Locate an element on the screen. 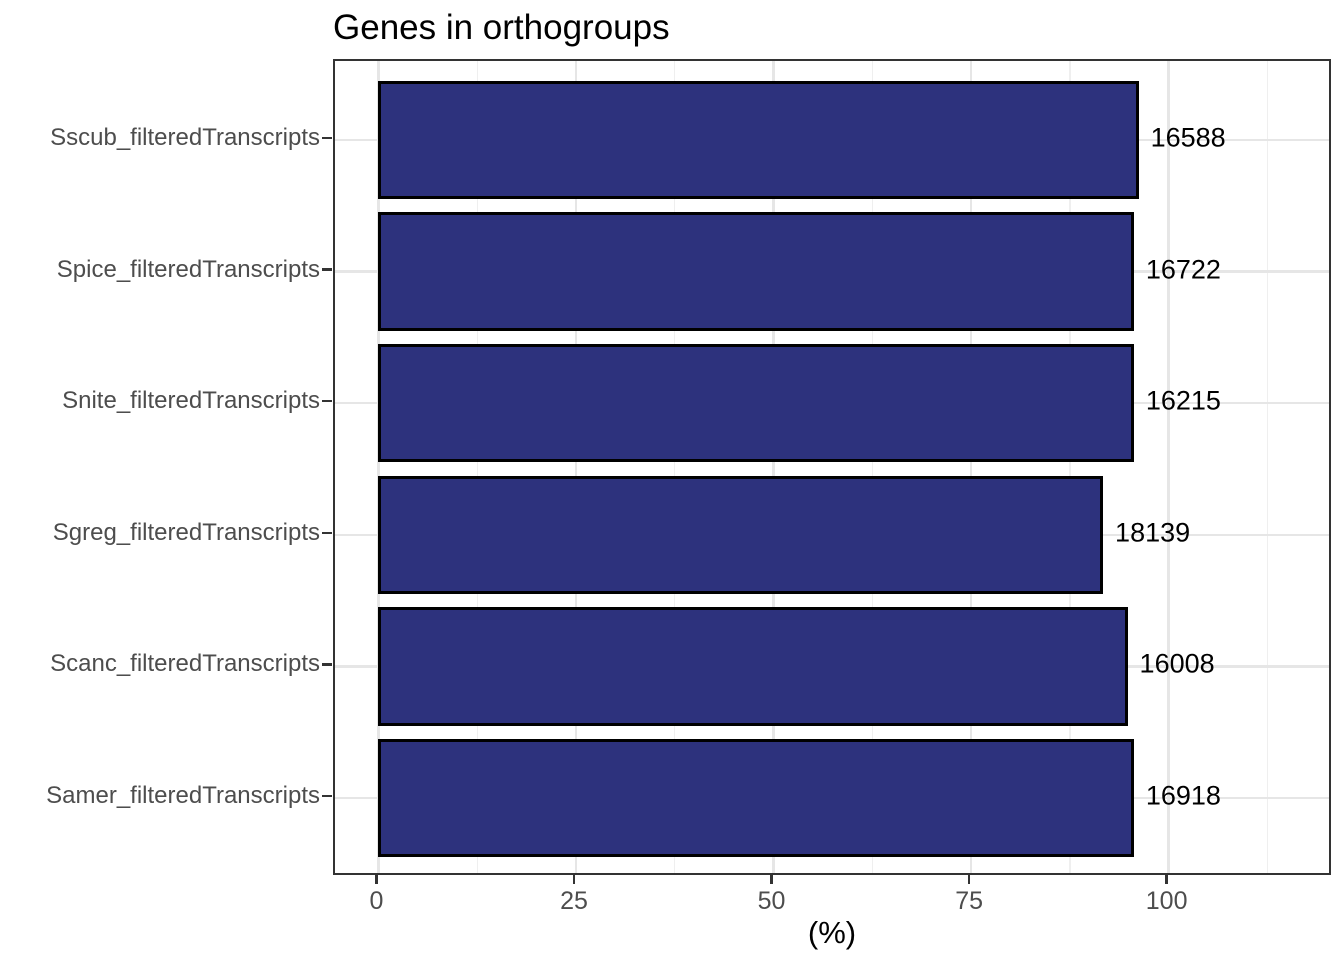  x-tick-label: 100 is located at coordinates (1166, 901).